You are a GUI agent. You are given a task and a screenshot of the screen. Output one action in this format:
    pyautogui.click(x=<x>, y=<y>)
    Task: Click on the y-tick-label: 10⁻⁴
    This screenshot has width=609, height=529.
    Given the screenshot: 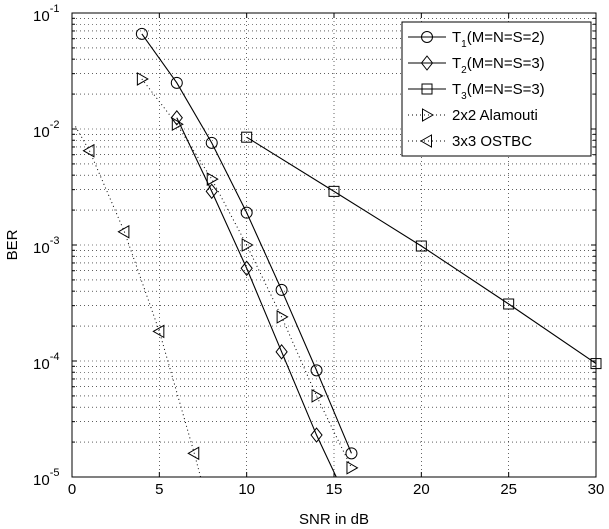 What is the action you would take?
    pyautogui.click(x=46, y=362)
    